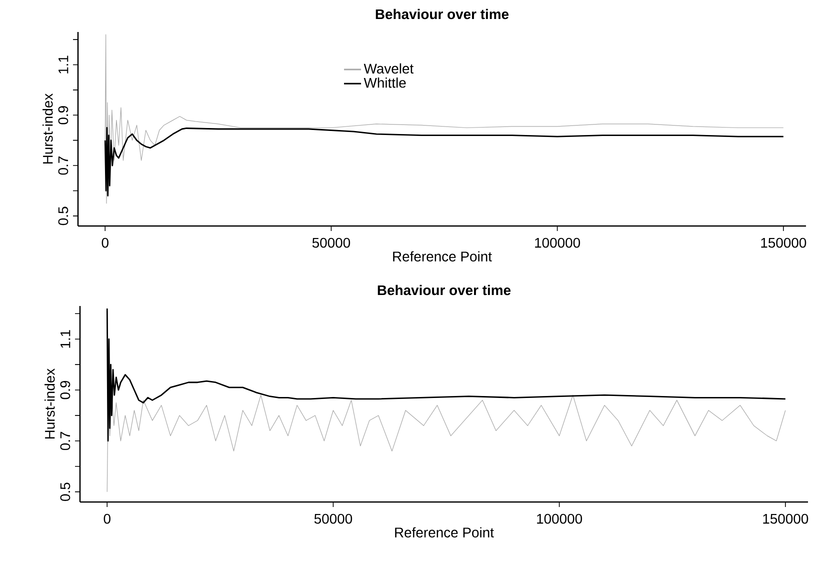 The height and width of the screenshot is (561, 819). Describe the element at coordinates (389, 68) in the screenshot. I see `legend-label: Wavelet` at that location.